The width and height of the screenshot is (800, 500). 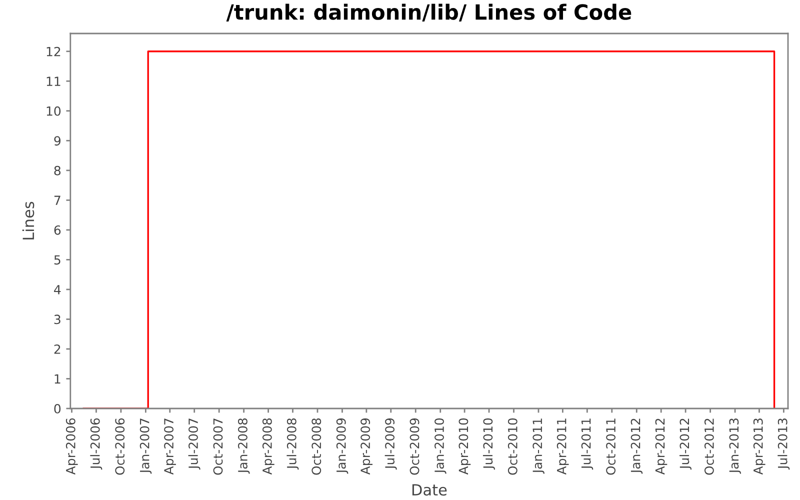 I want to click on y-tick-label: 2, so click(x=57, y=349).